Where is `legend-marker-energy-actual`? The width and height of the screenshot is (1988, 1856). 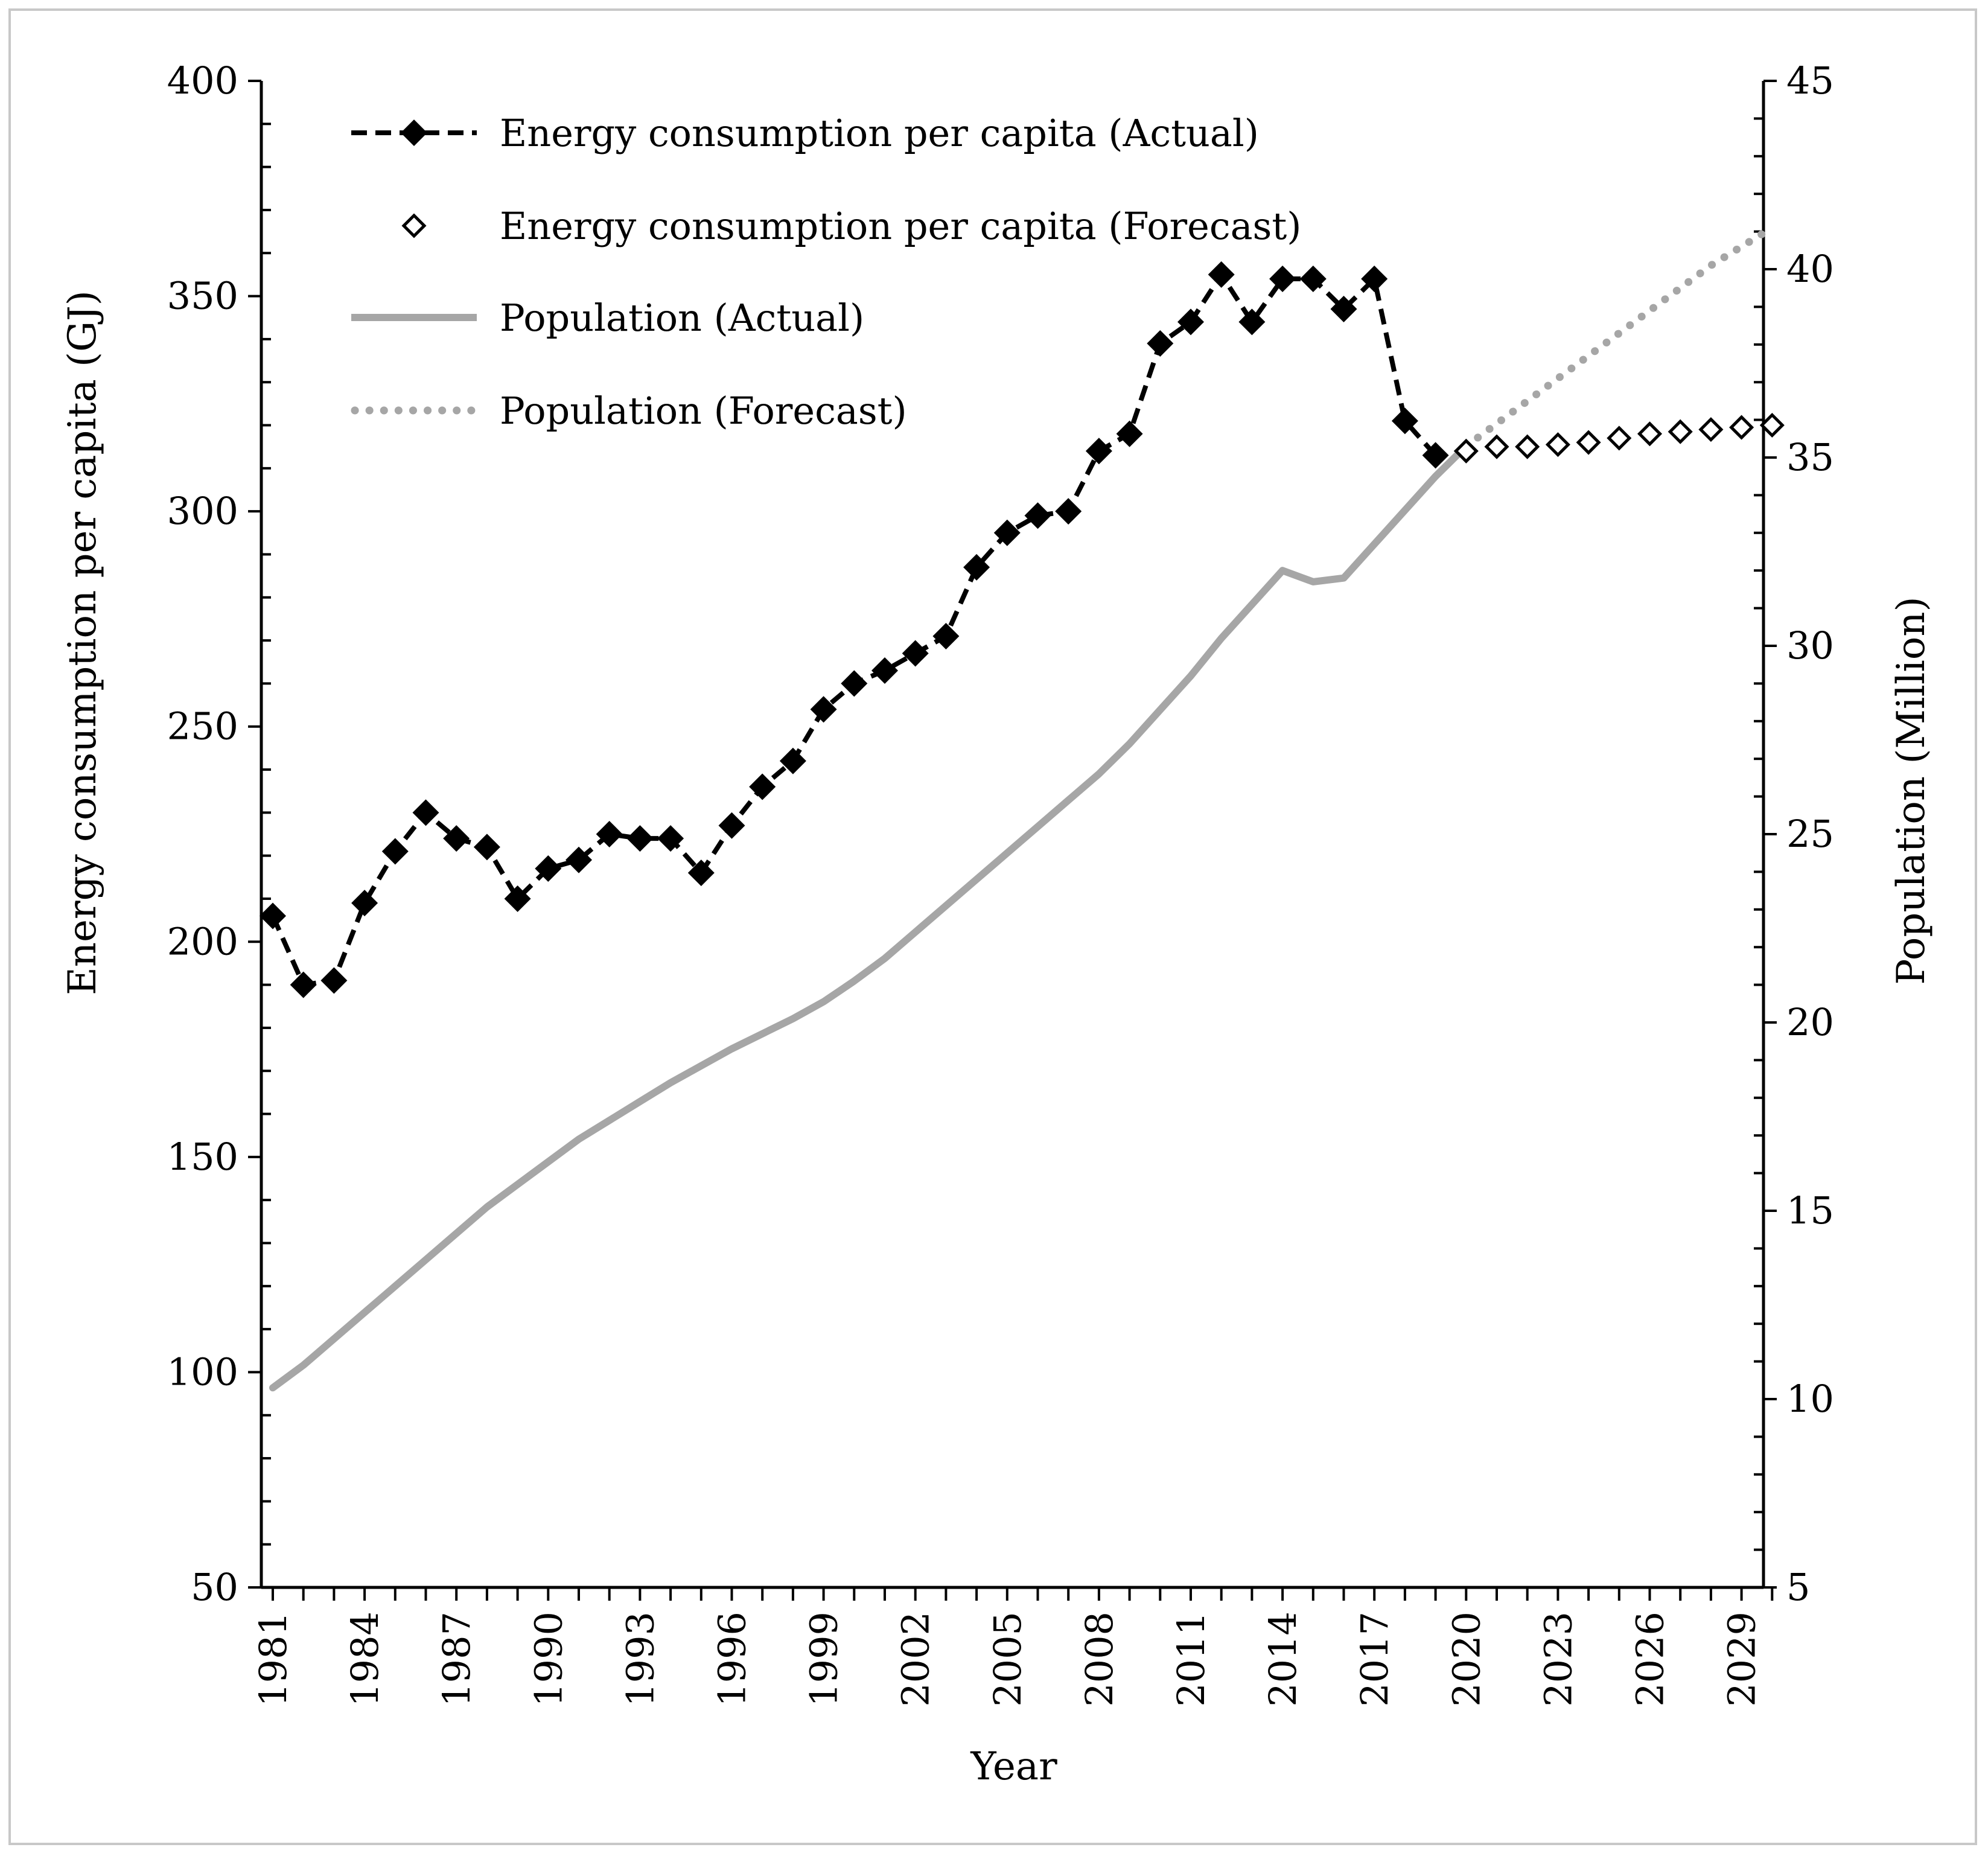
legend-marker-energy-actual is located at coordinates (414, 133).